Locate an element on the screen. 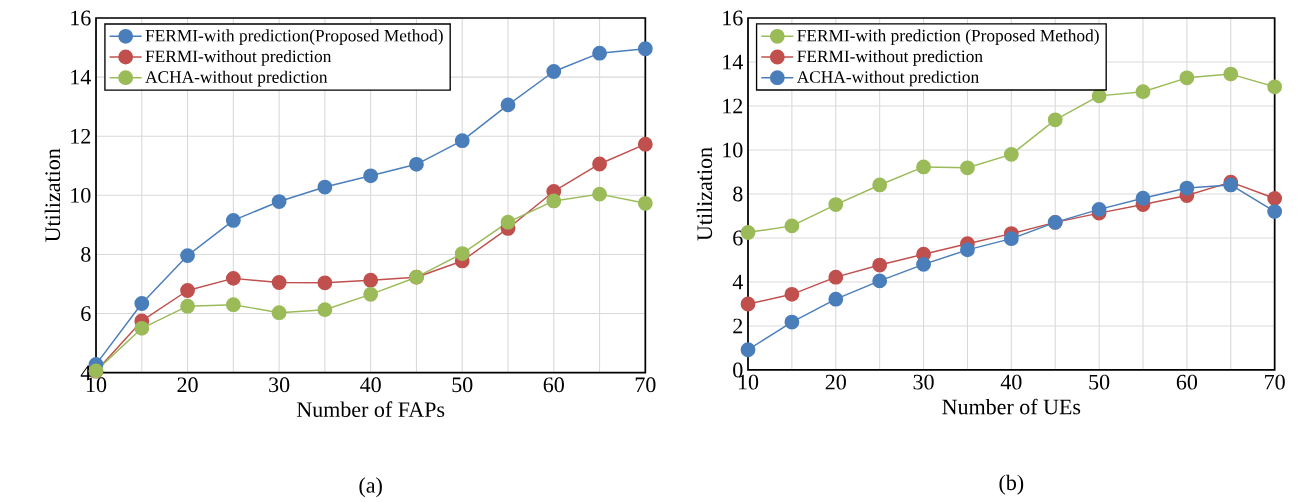 This screenshot has width=1304, height=502. y-tick-label: 4 is located at coordinates (737, 282).